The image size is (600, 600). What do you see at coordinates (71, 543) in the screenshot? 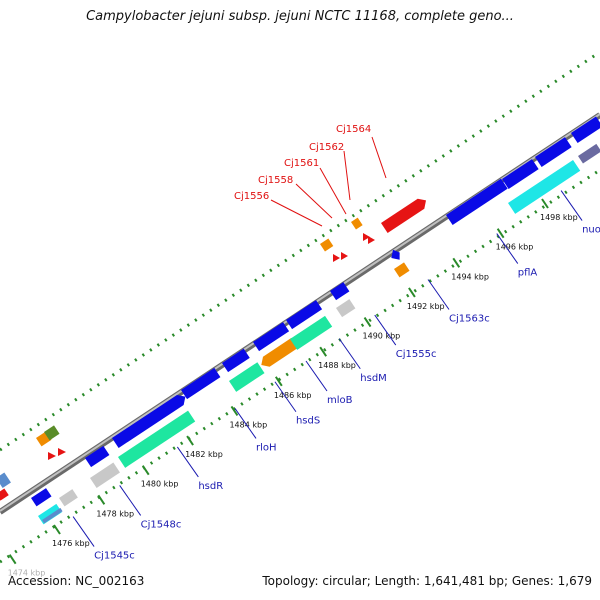
I see `tick-label: 1476 kbp` at bounding box center [71, 543].